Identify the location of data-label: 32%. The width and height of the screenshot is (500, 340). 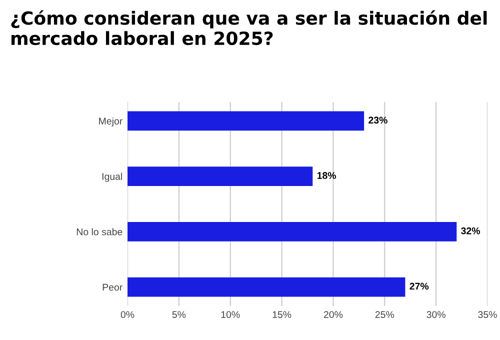
(470, 230).